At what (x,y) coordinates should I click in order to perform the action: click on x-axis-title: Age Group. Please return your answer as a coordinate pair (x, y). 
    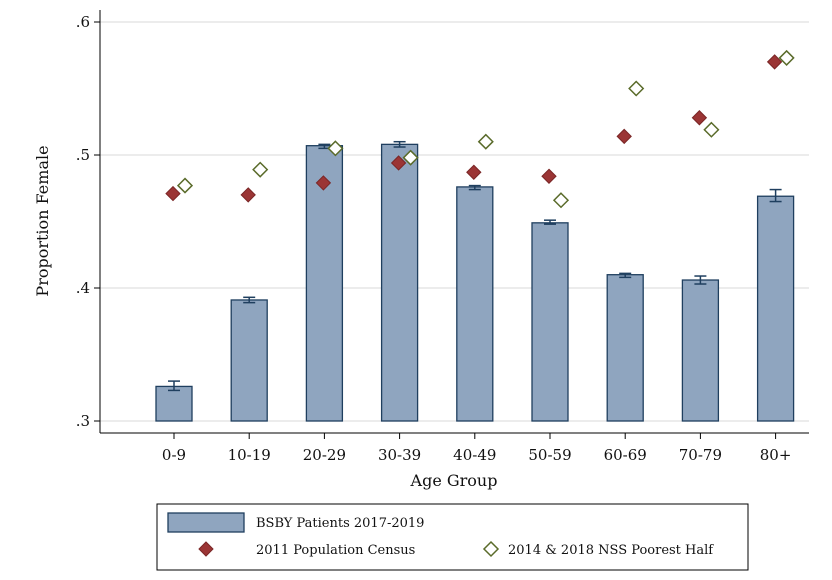
    Looking at the image, I should click on (454, 480).